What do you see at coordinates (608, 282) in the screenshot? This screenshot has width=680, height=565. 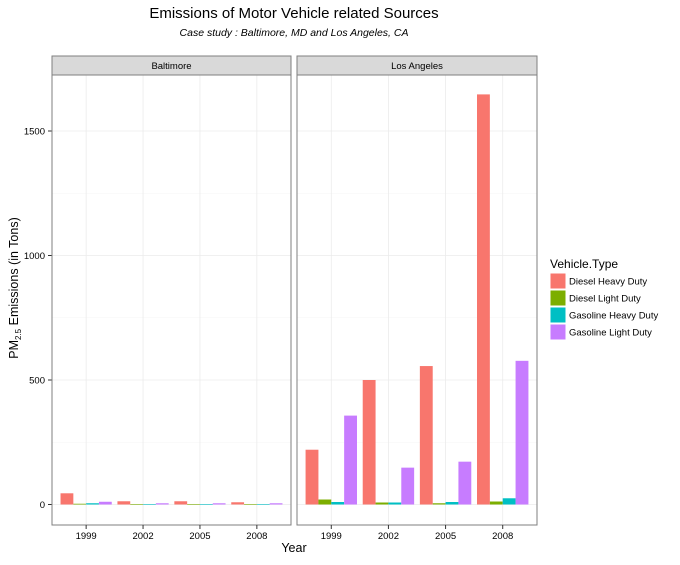 I see `legend-label: Diesel Heavy Duty` at bounding box center [608, 282].